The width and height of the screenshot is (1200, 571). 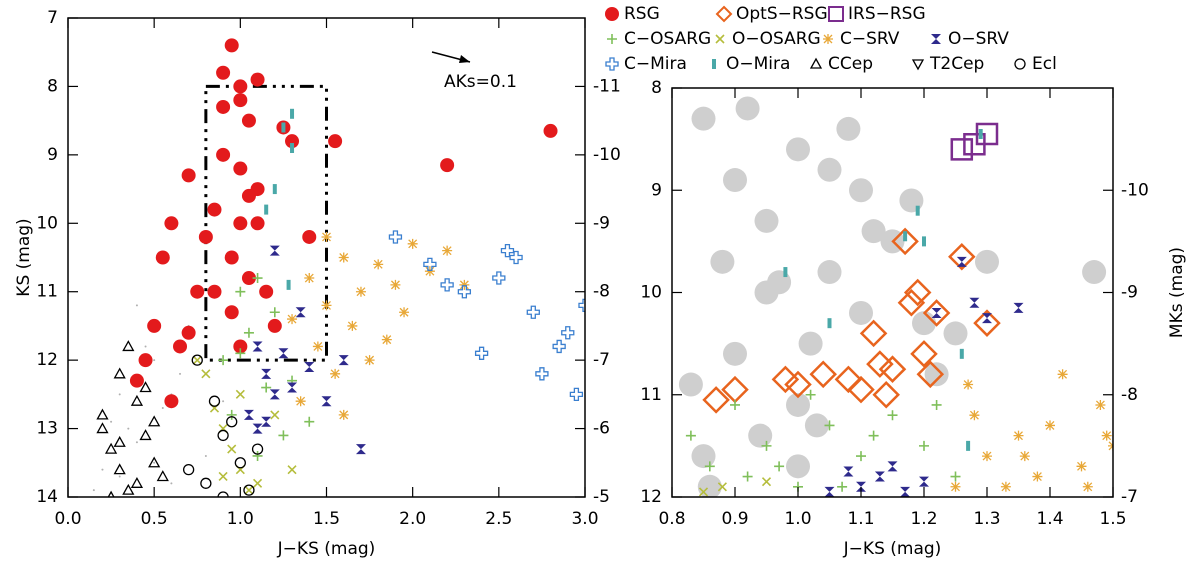 What do you see at coordinates (768, 39) in the screenshot?
I see `legend-entry: O−OSARG` at bounding box center [768, 39].